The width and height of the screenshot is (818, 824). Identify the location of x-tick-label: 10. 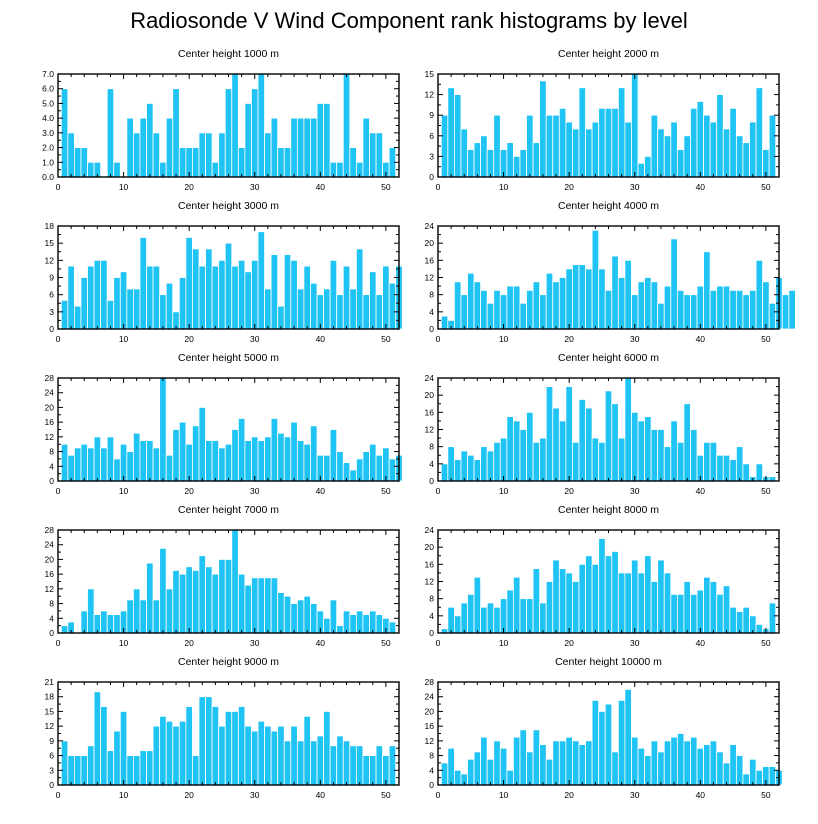
(124, 491).